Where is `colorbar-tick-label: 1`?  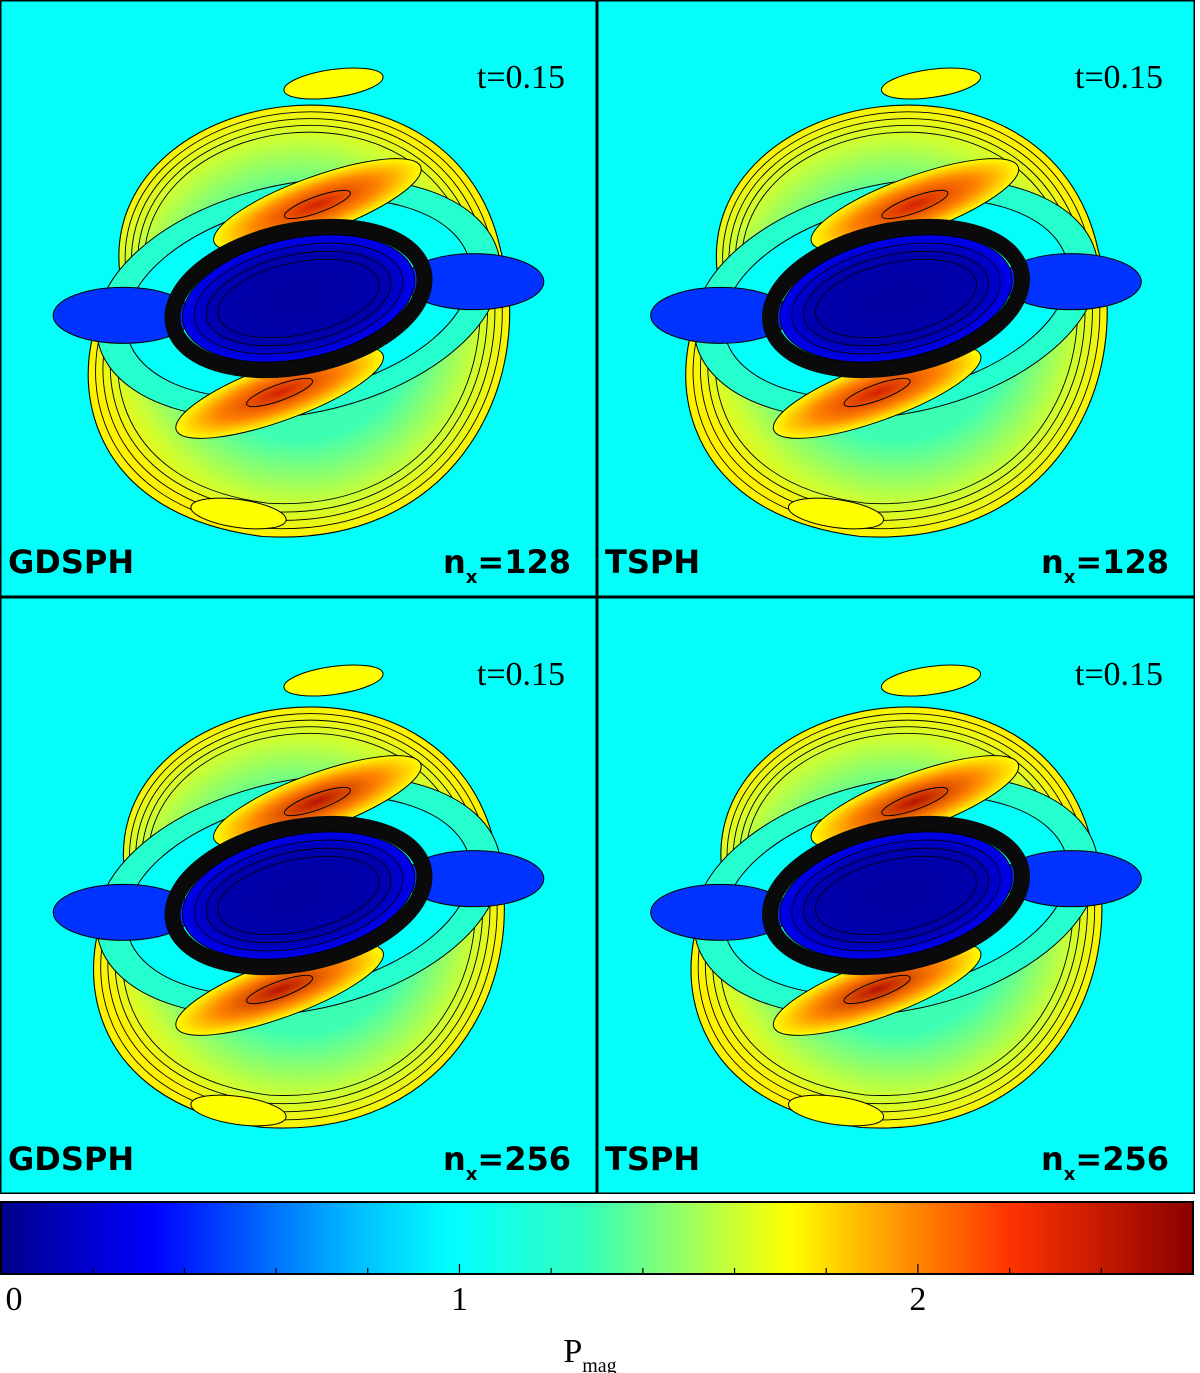 colorbar-tick-label: 1 is located at coordinates (459, 1299).